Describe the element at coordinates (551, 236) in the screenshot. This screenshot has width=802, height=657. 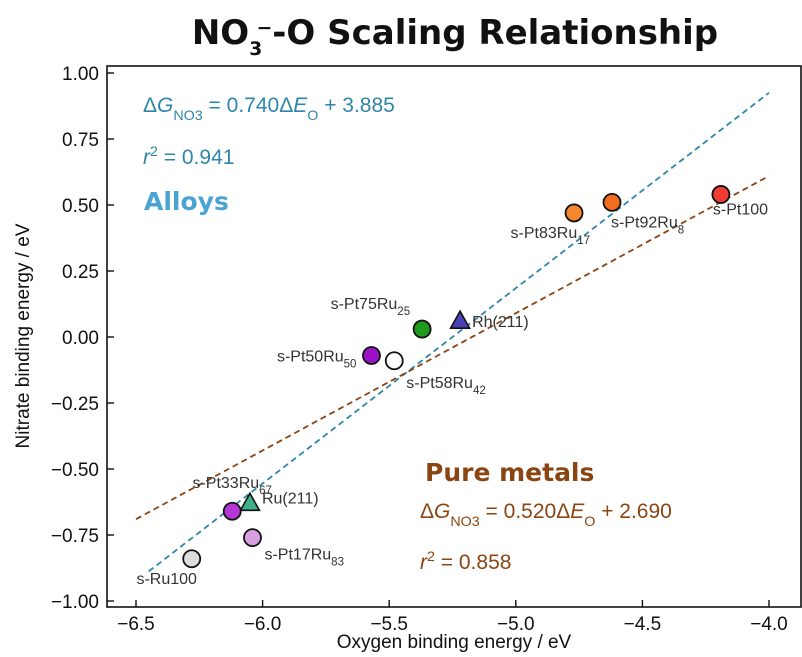
I see `point-label: s-Pt83Ru17` at that location.